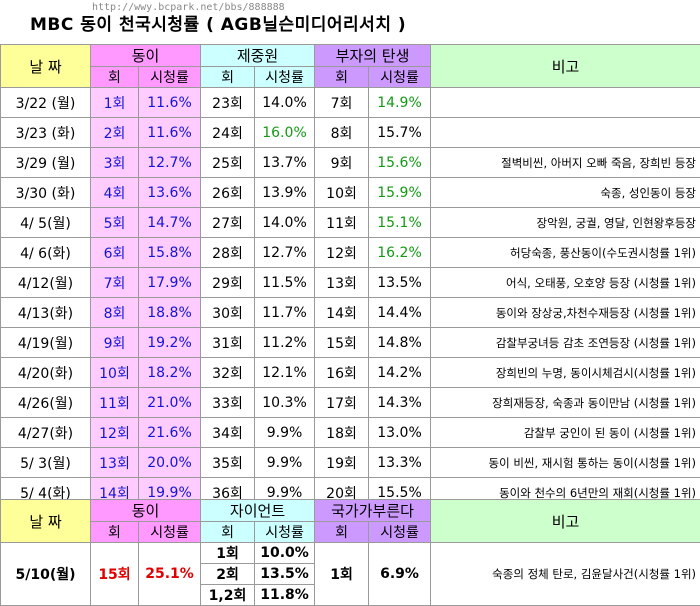  What do you see at coordinates (258, 511) in the screenshot?
I see `header2-giant: 자이언트` at bounding box center [258, 511].